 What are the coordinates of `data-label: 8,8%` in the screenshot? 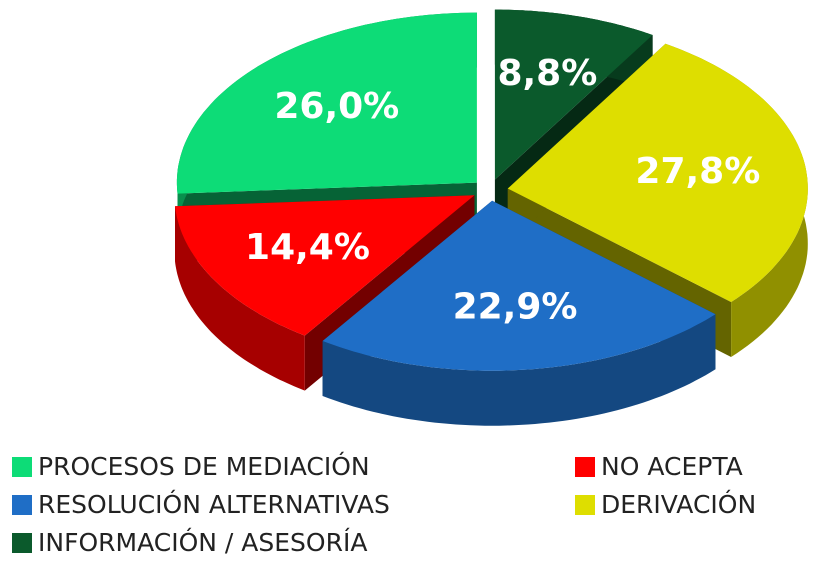 It's located at (547, 73).